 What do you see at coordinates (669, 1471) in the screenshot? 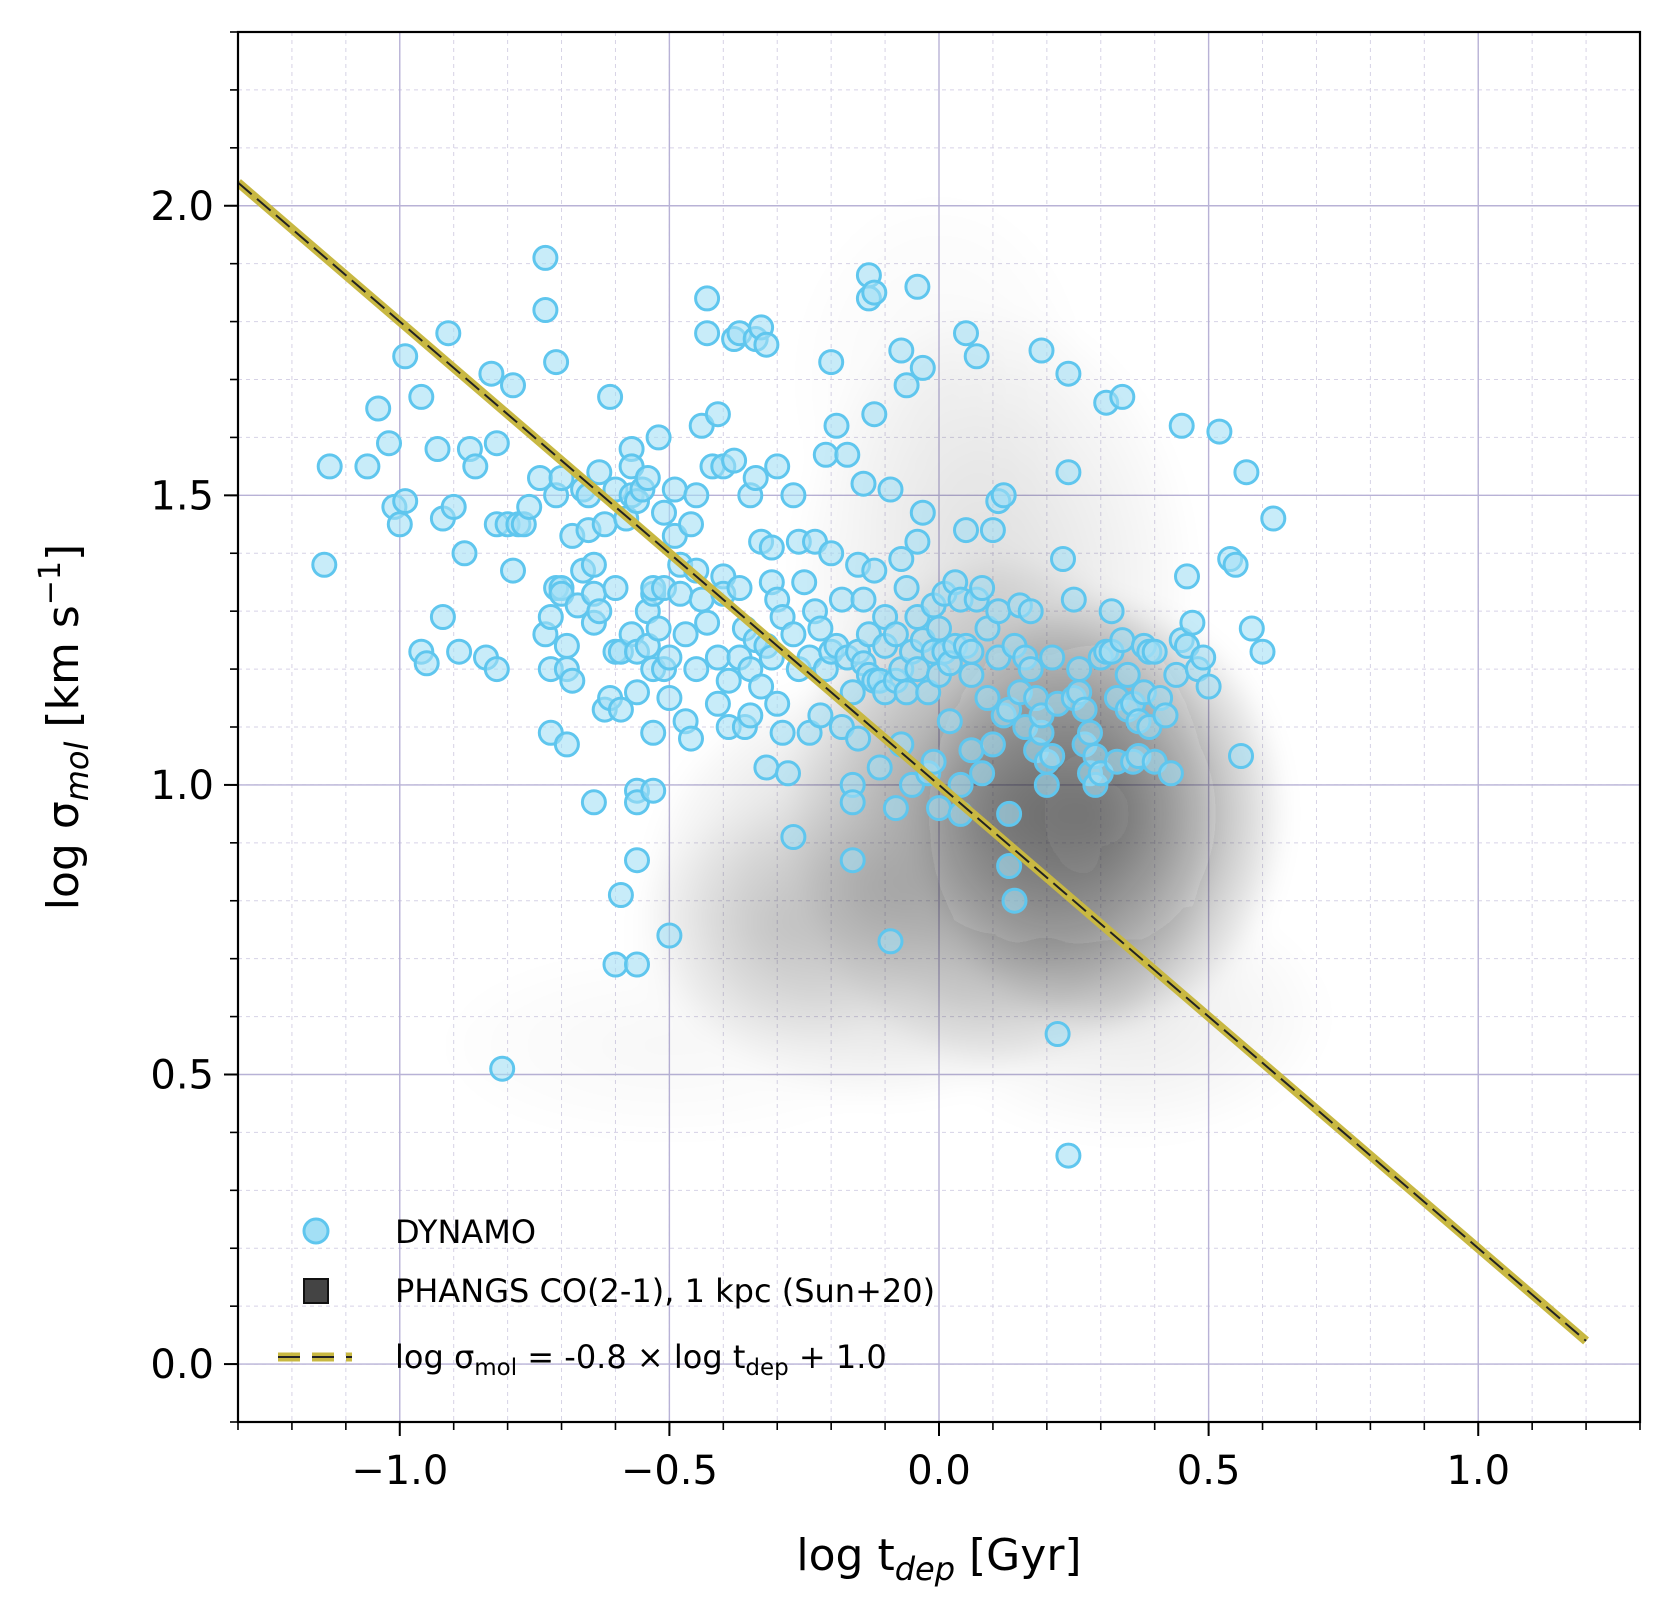
I see `x-tick-label: −0.5` at bounding box center [669, 1471].